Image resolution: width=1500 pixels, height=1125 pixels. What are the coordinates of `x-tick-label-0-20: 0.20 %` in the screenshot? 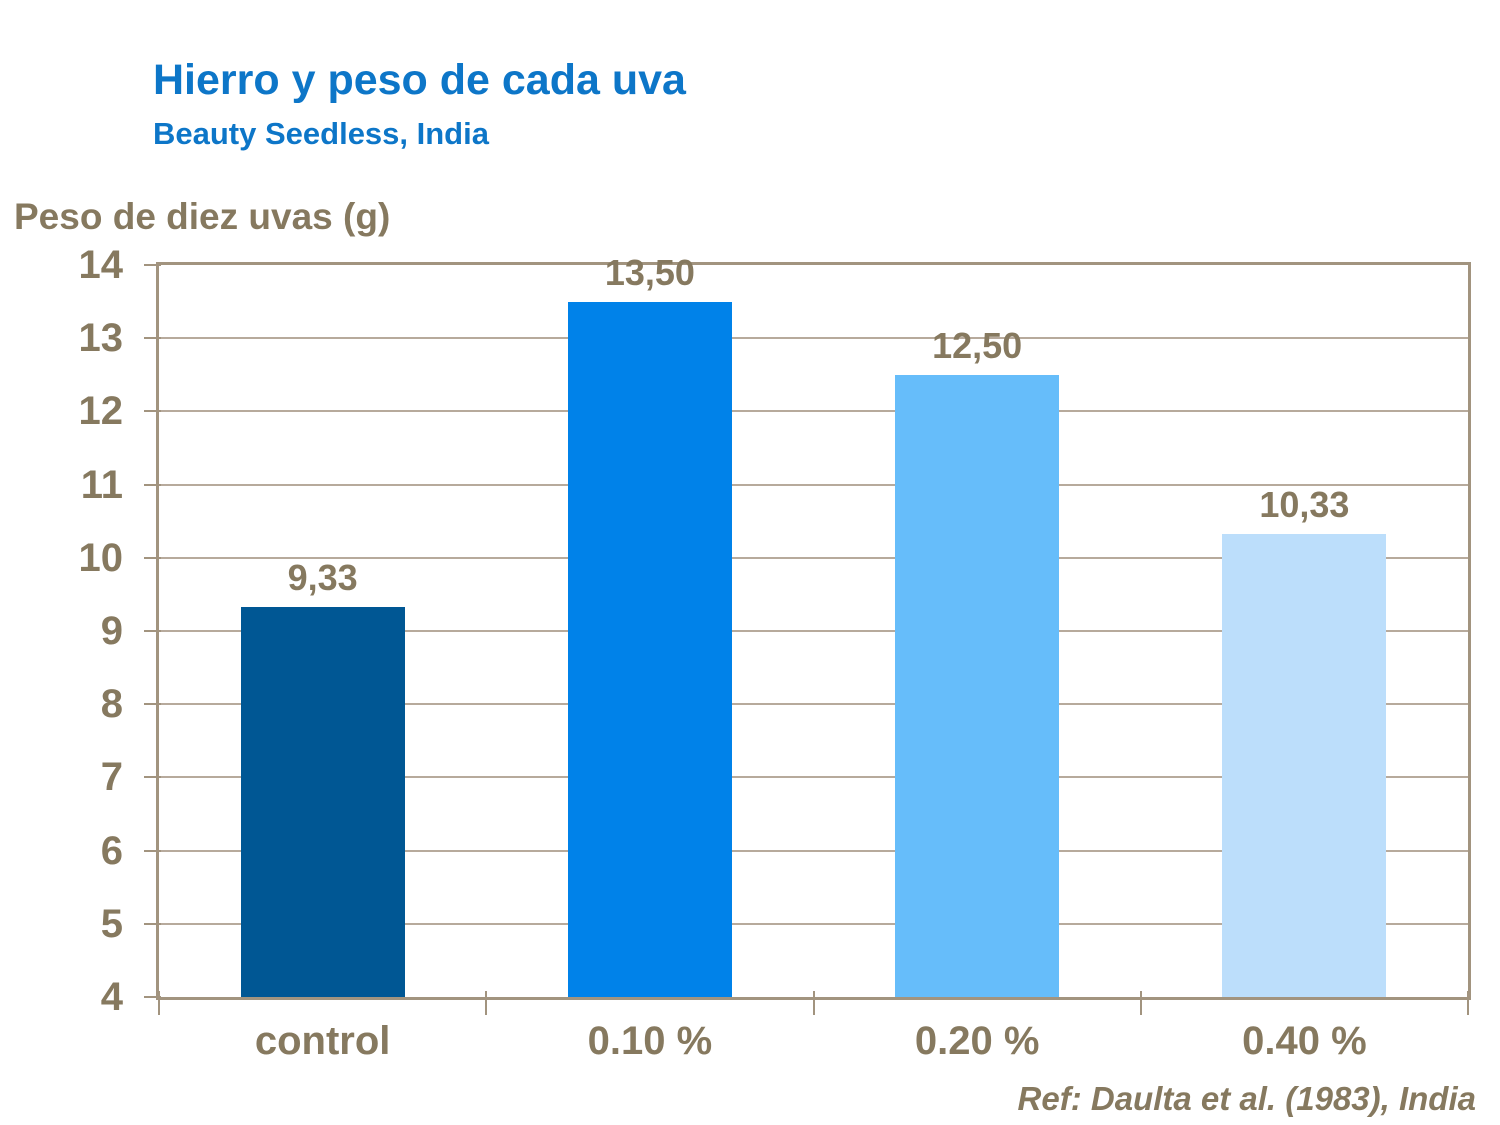 It's located at (977, 1041).